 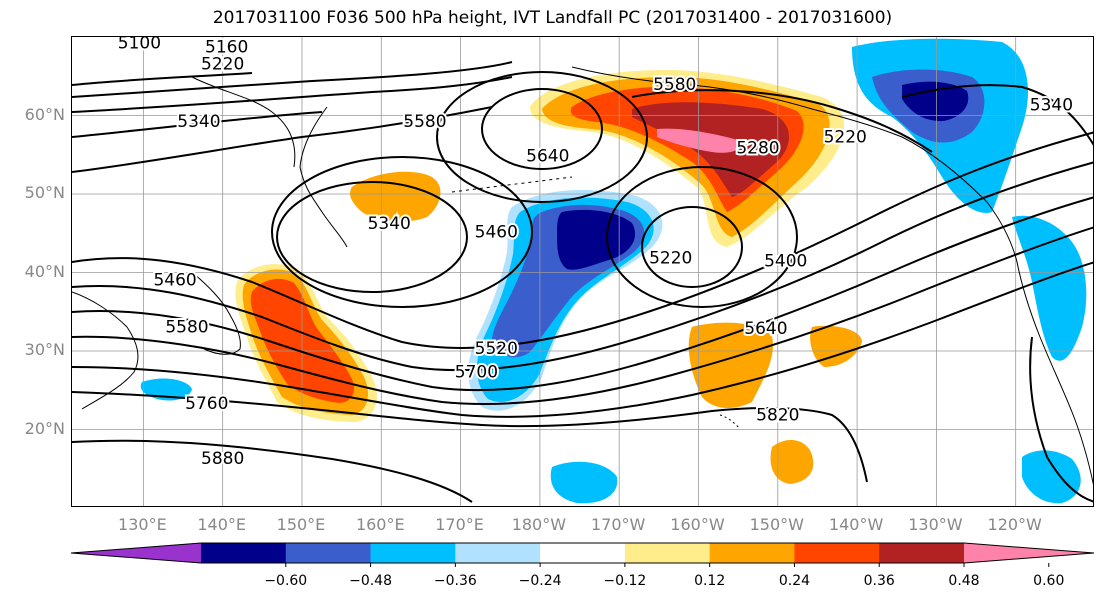 I want to click on longitude-tick-label: 130°E, so click(x=142, y=524).